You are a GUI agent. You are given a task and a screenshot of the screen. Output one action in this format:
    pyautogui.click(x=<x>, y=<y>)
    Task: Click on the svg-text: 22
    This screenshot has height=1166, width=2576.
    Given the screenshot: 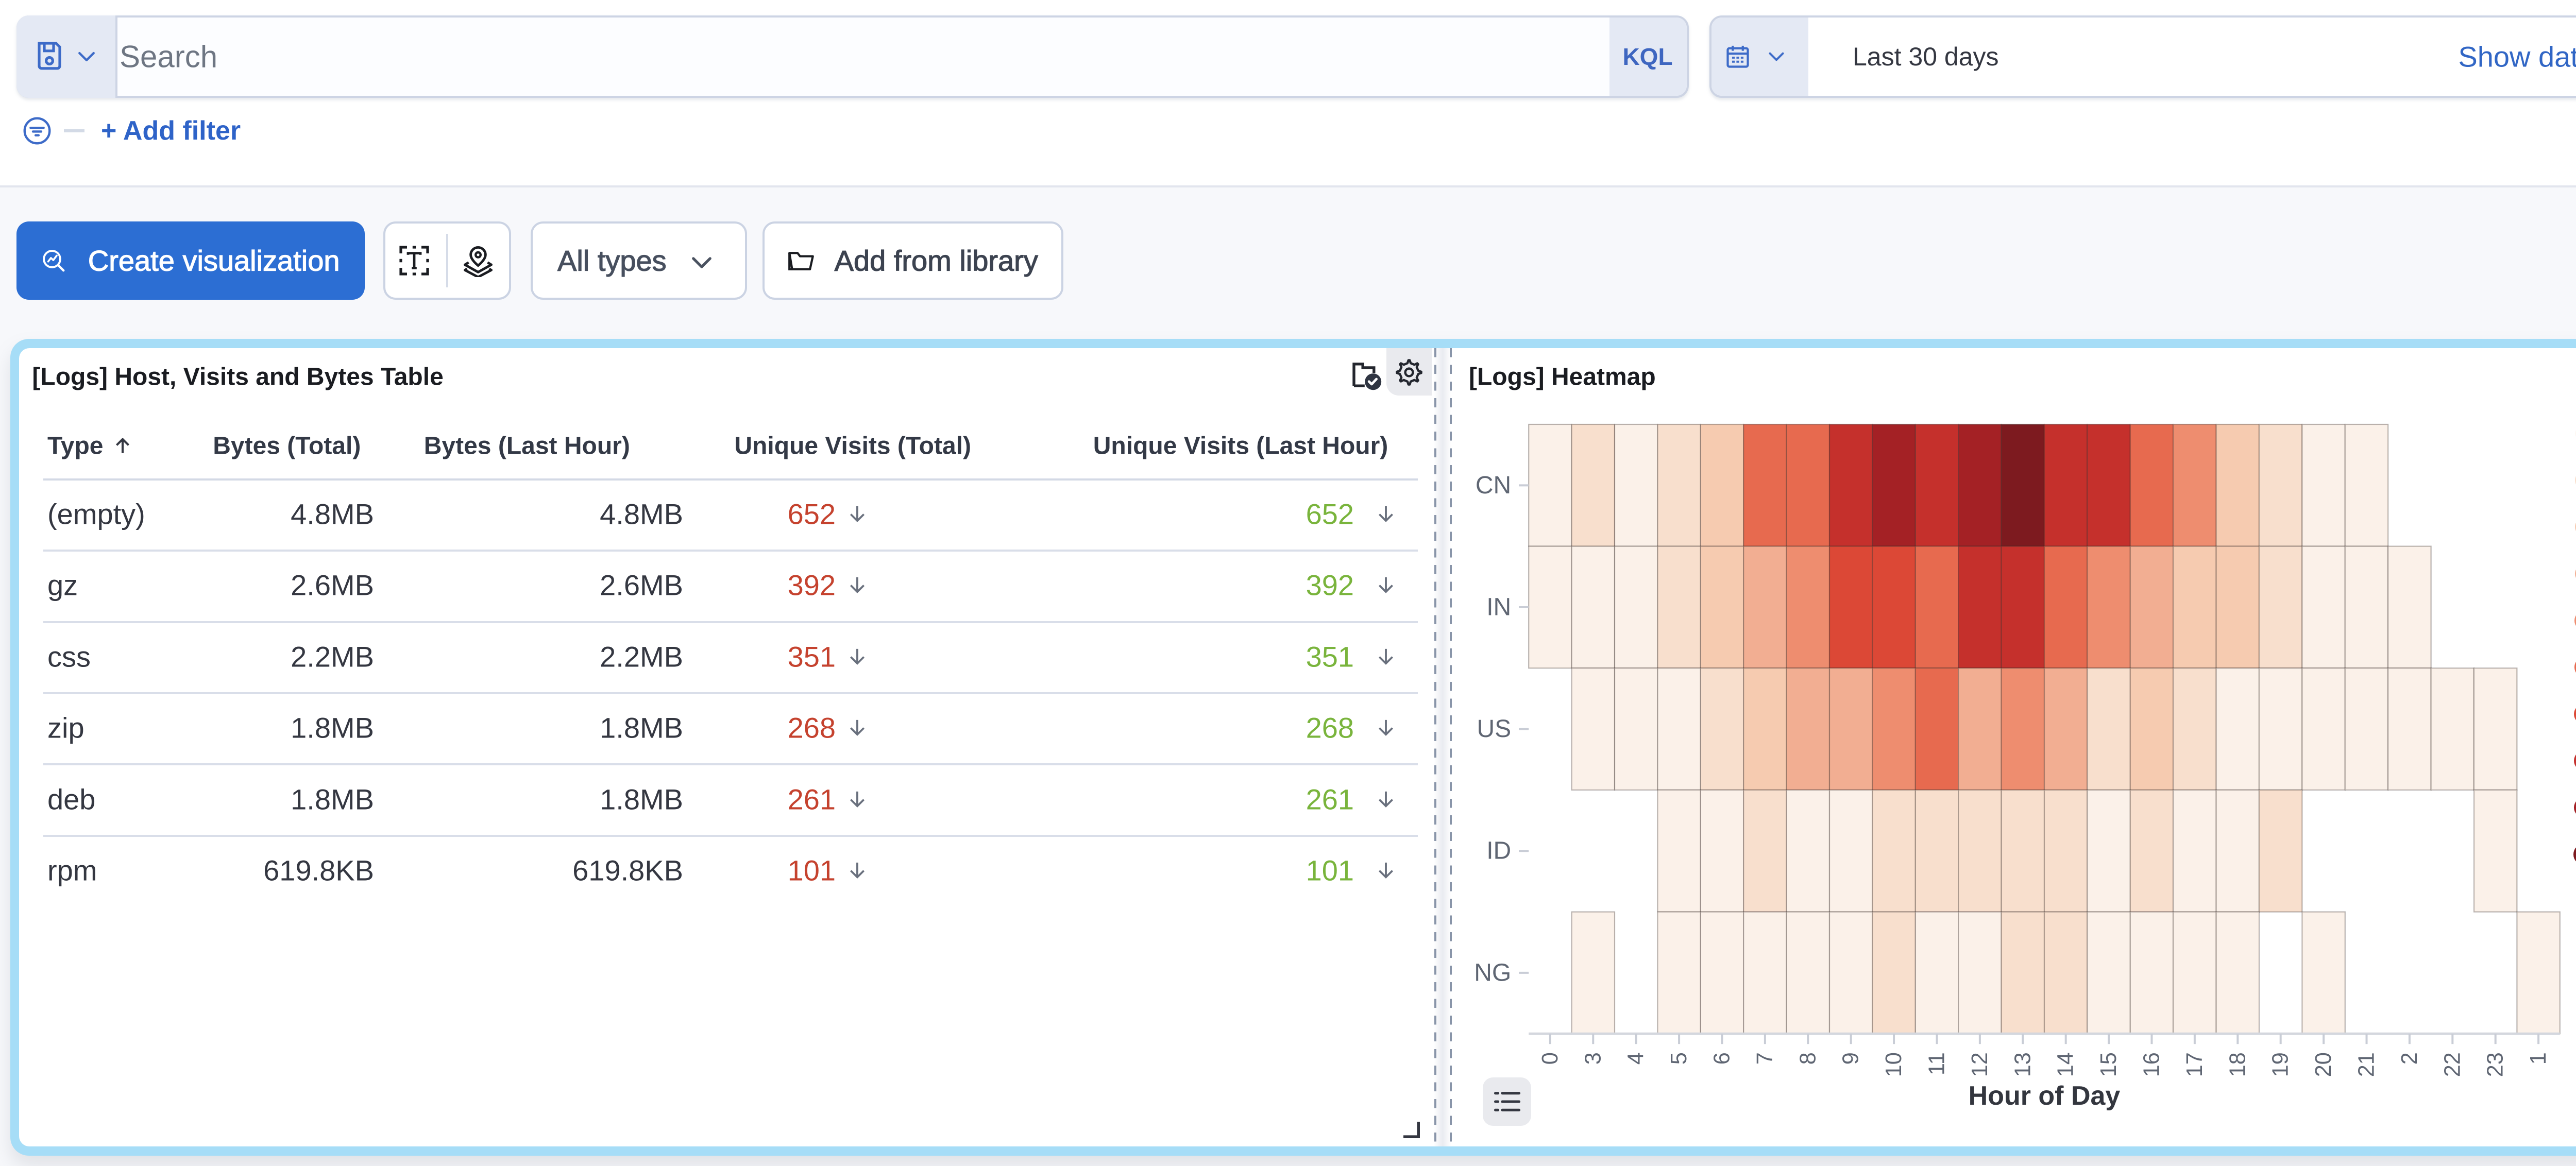 What is the action you would take?
    pyautogui.click(x=2452, y=1065)
    